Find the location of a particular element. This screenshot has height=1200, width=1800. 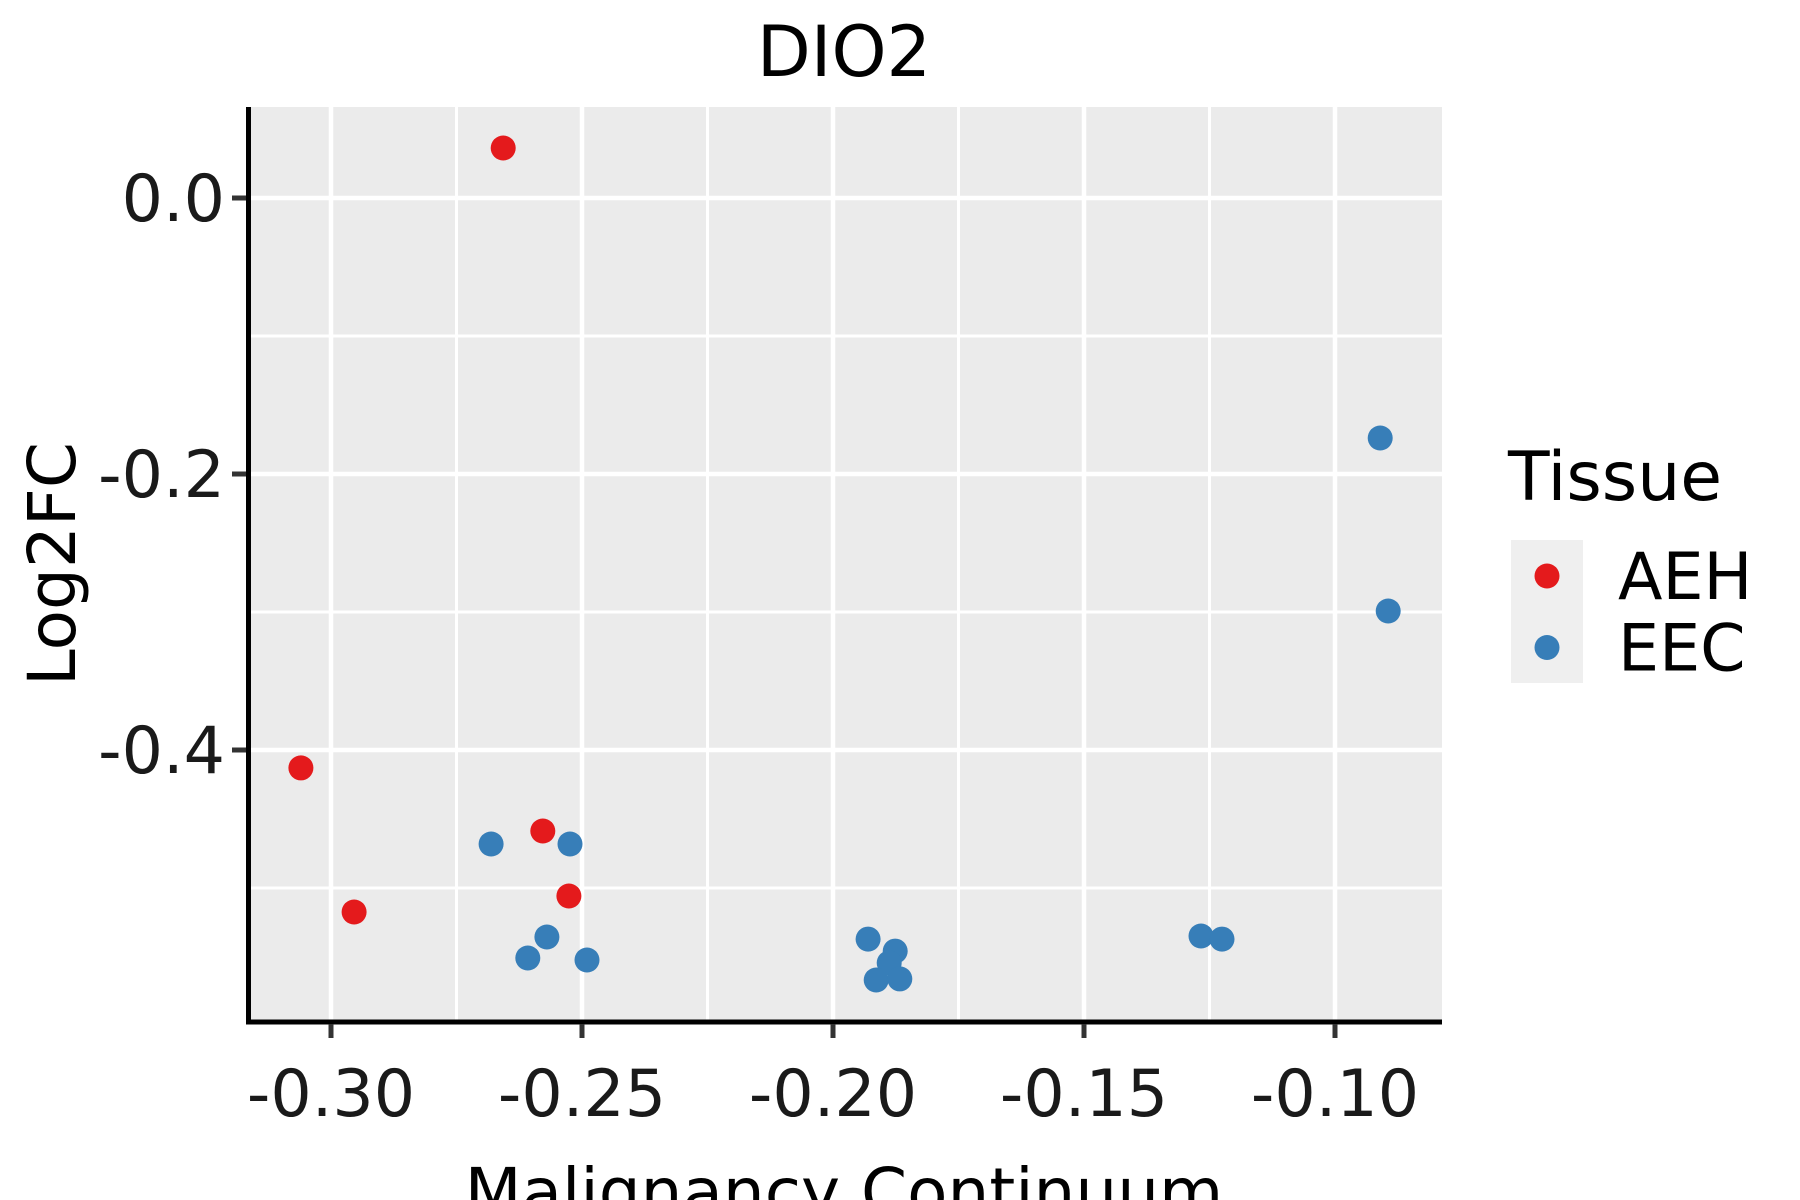

legend-label-aeh: AEH is located at coordinates (1685, 577).